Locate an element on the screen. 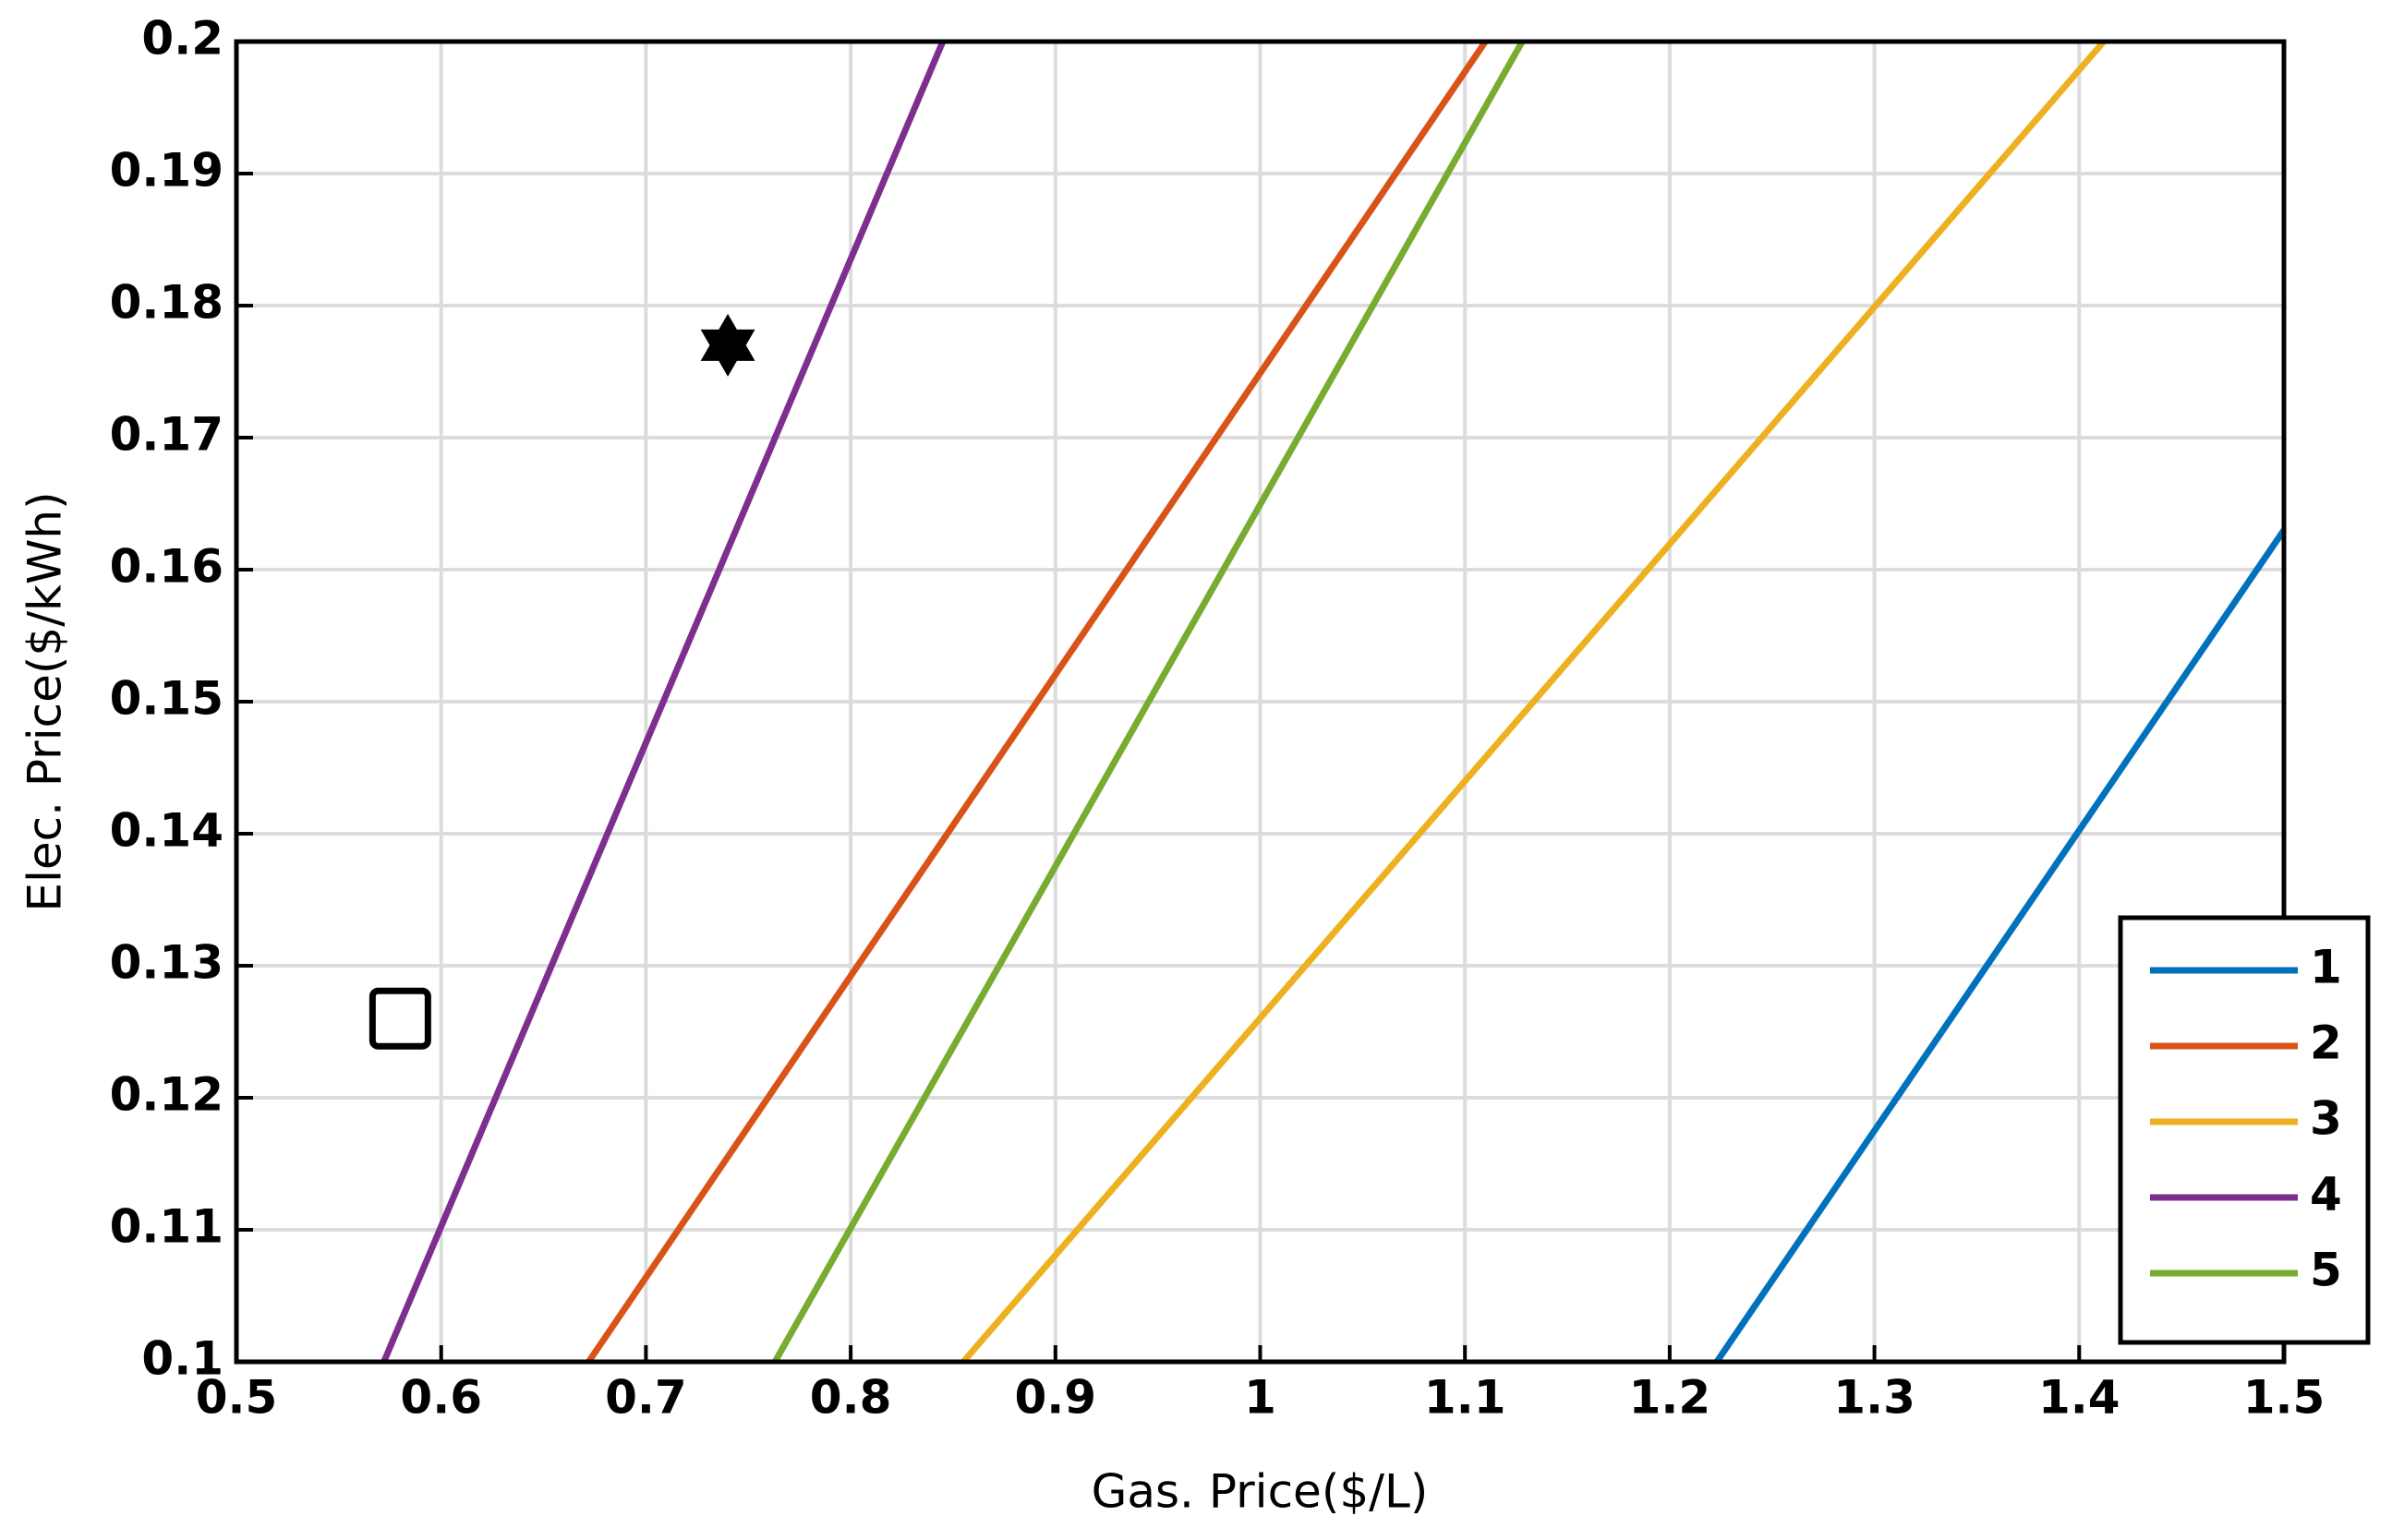 Image resolution: width=2392 pixels, height=1540 pixels. y-tick-label: 0.11 is located at coordinates (166, 1227).